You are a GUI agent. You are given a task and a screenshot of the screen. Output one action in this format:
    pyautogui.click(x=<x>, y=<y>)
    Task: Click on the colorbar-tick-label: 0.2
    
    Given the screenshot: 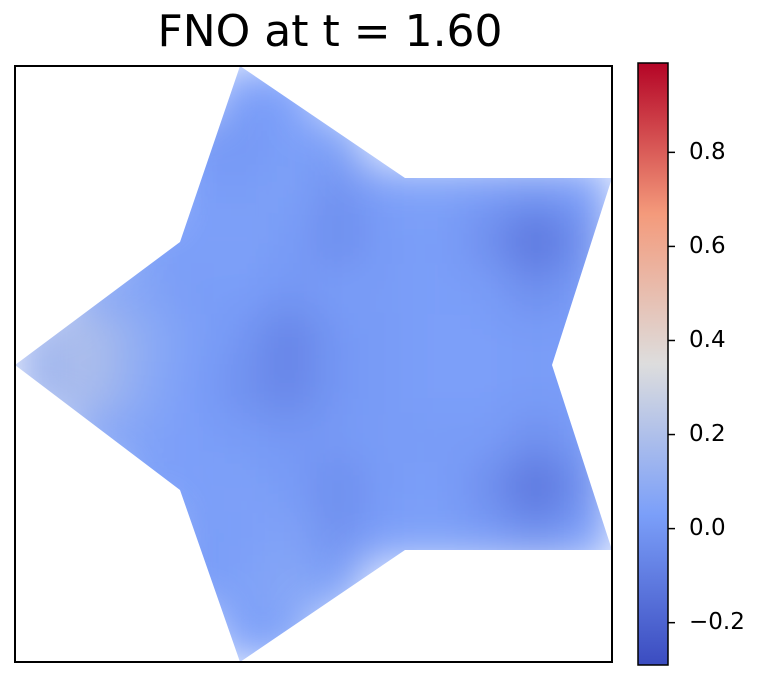 What is the action you would take?
    pyautogui.click(x=707, y=434)
    